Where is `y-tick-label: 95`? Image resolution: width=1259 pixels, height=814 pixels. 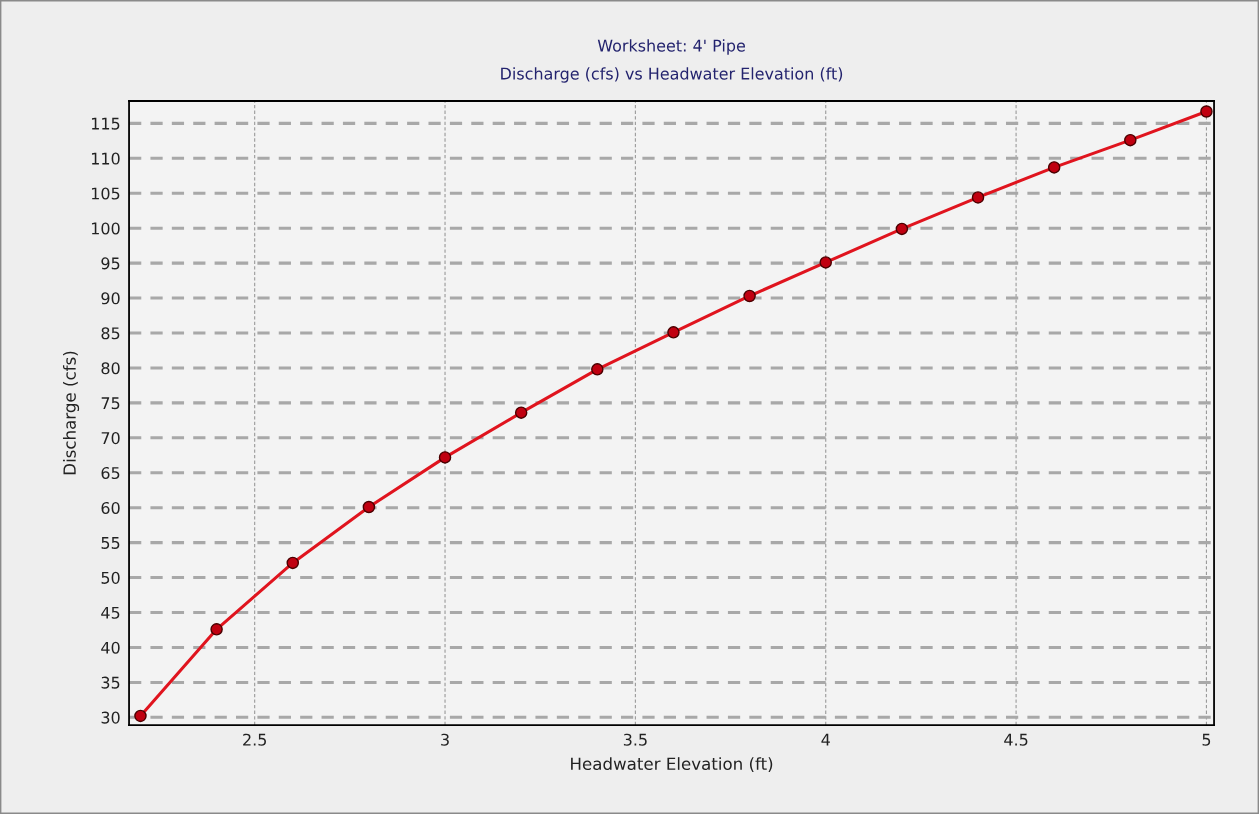
y-tick-label: 95 is located at coordinates (110, 263).